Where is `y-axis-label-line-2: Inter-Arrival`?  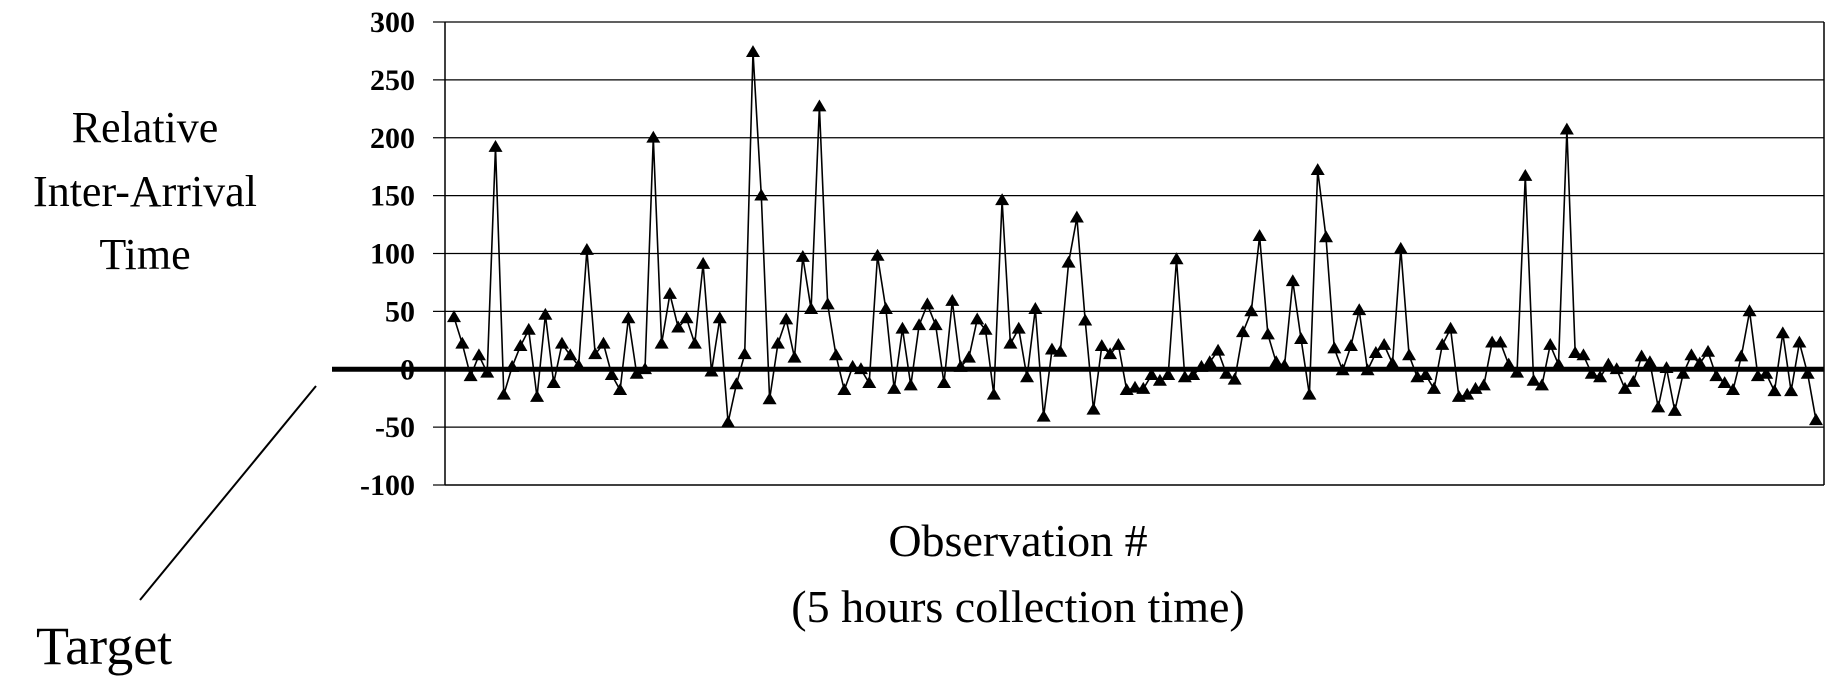
y-axis-label-line-2: Inter-Arrival is located at coordinates (145, 191).